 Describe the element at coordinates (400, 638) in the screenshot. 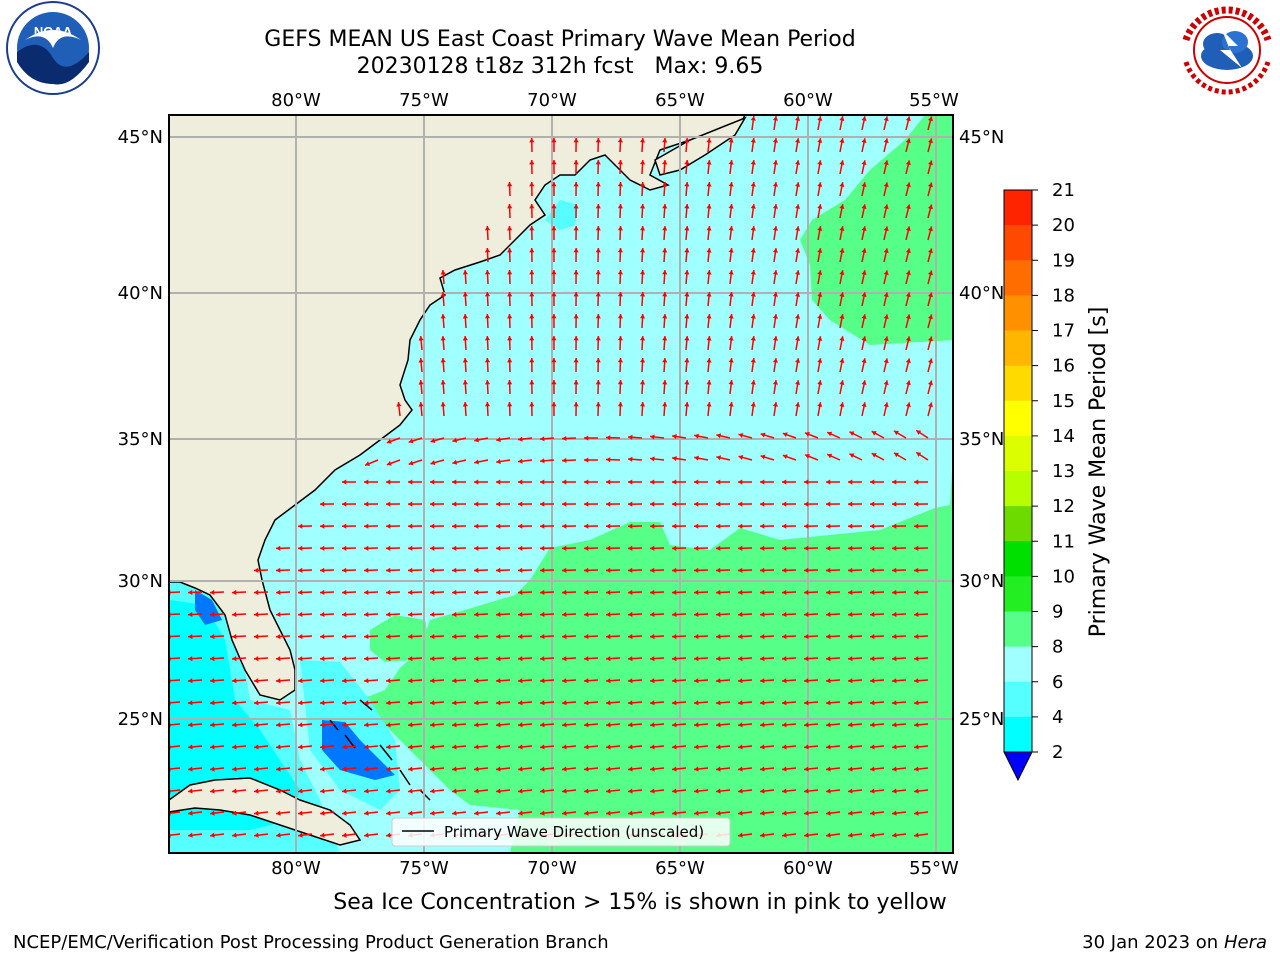

I see `period-zone-9-10-island` at that location.